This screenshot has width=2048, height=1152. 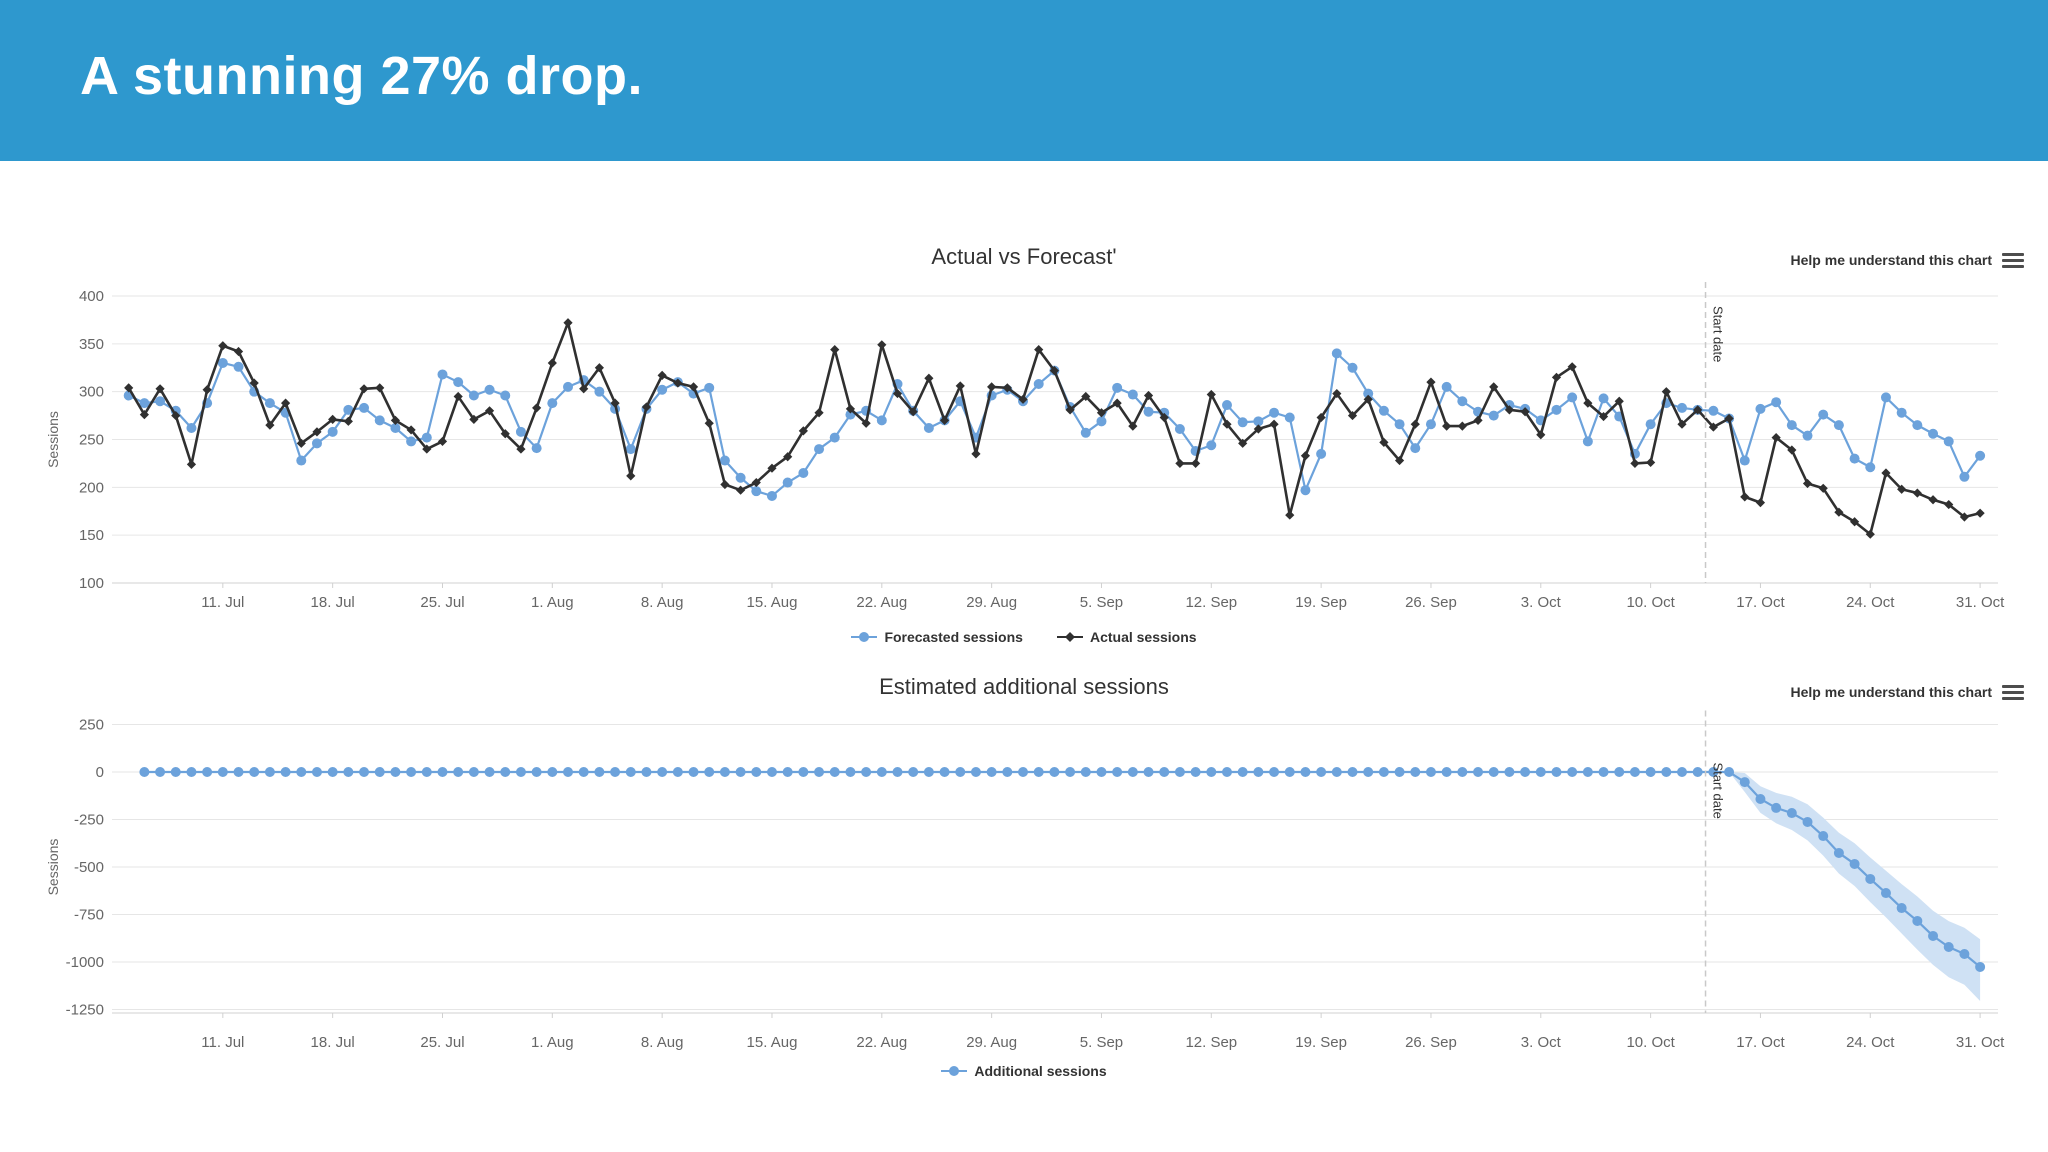 What do you see at coordinates (91, 535) in the screenshot?
I see `y-tick-label: 150` at bounding box center [91, 535].